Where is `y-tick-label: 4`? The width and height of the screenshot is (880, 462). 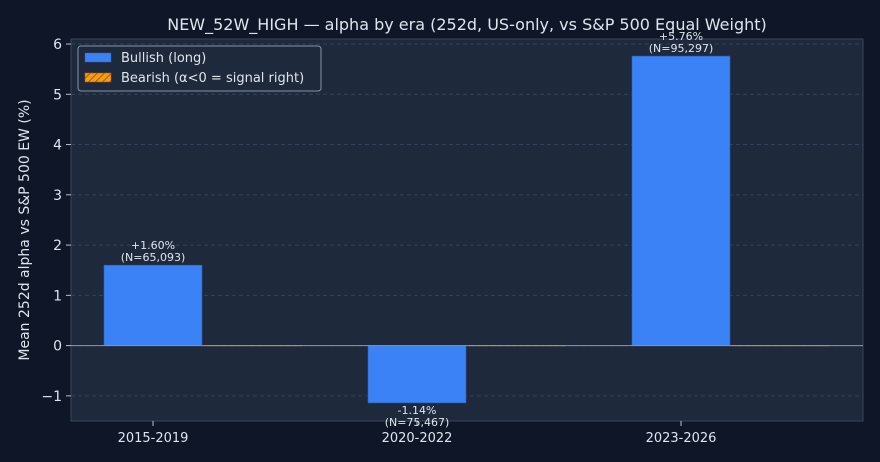 y-tick-label: 4 is located at coordinates (57, 146).